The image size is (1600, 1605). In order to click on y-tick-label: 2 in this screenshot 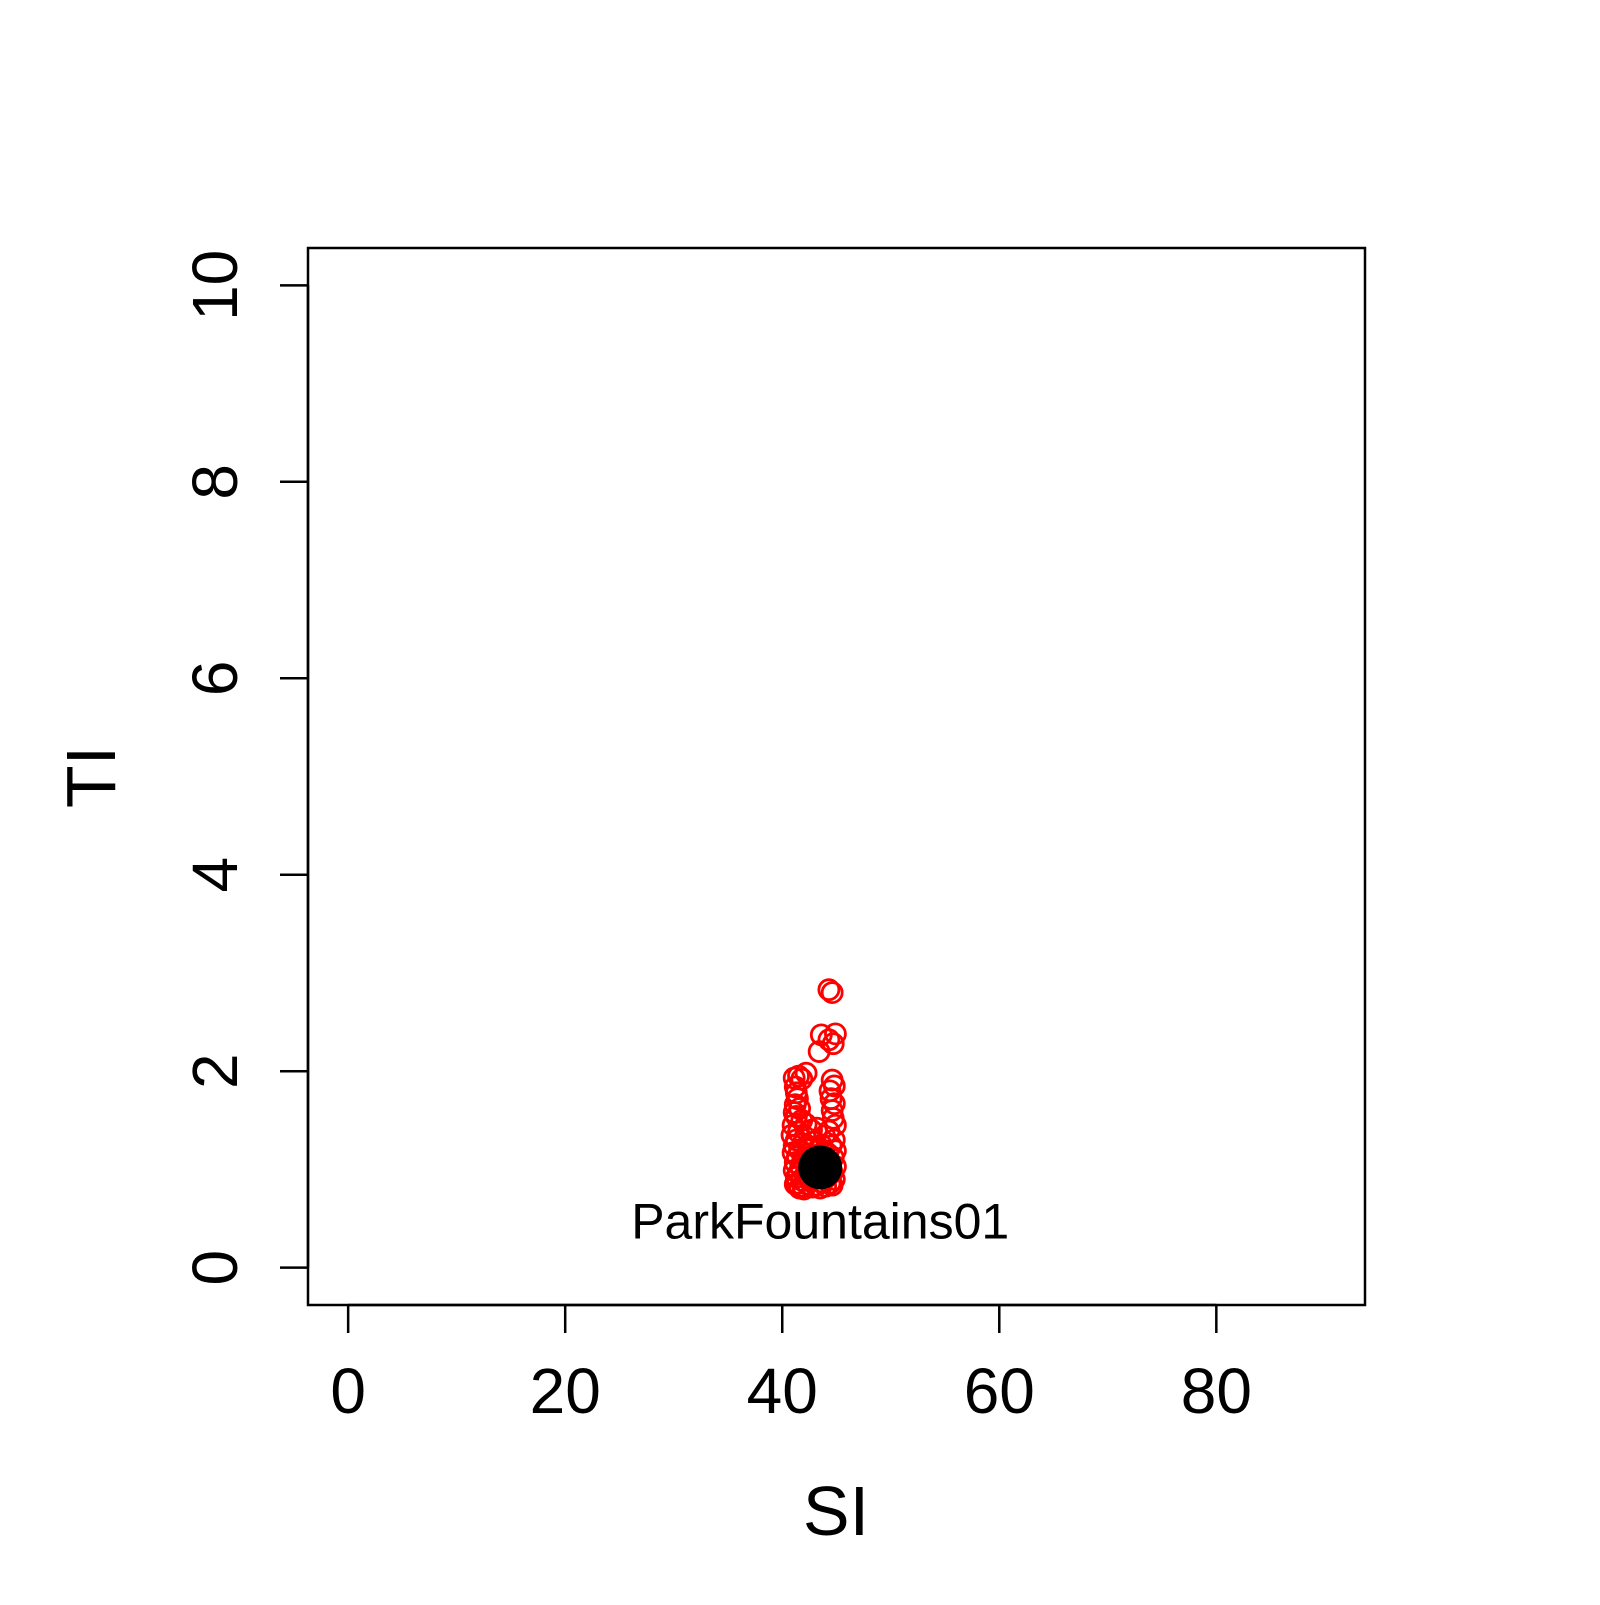, I will do `click(215, 1071)`.